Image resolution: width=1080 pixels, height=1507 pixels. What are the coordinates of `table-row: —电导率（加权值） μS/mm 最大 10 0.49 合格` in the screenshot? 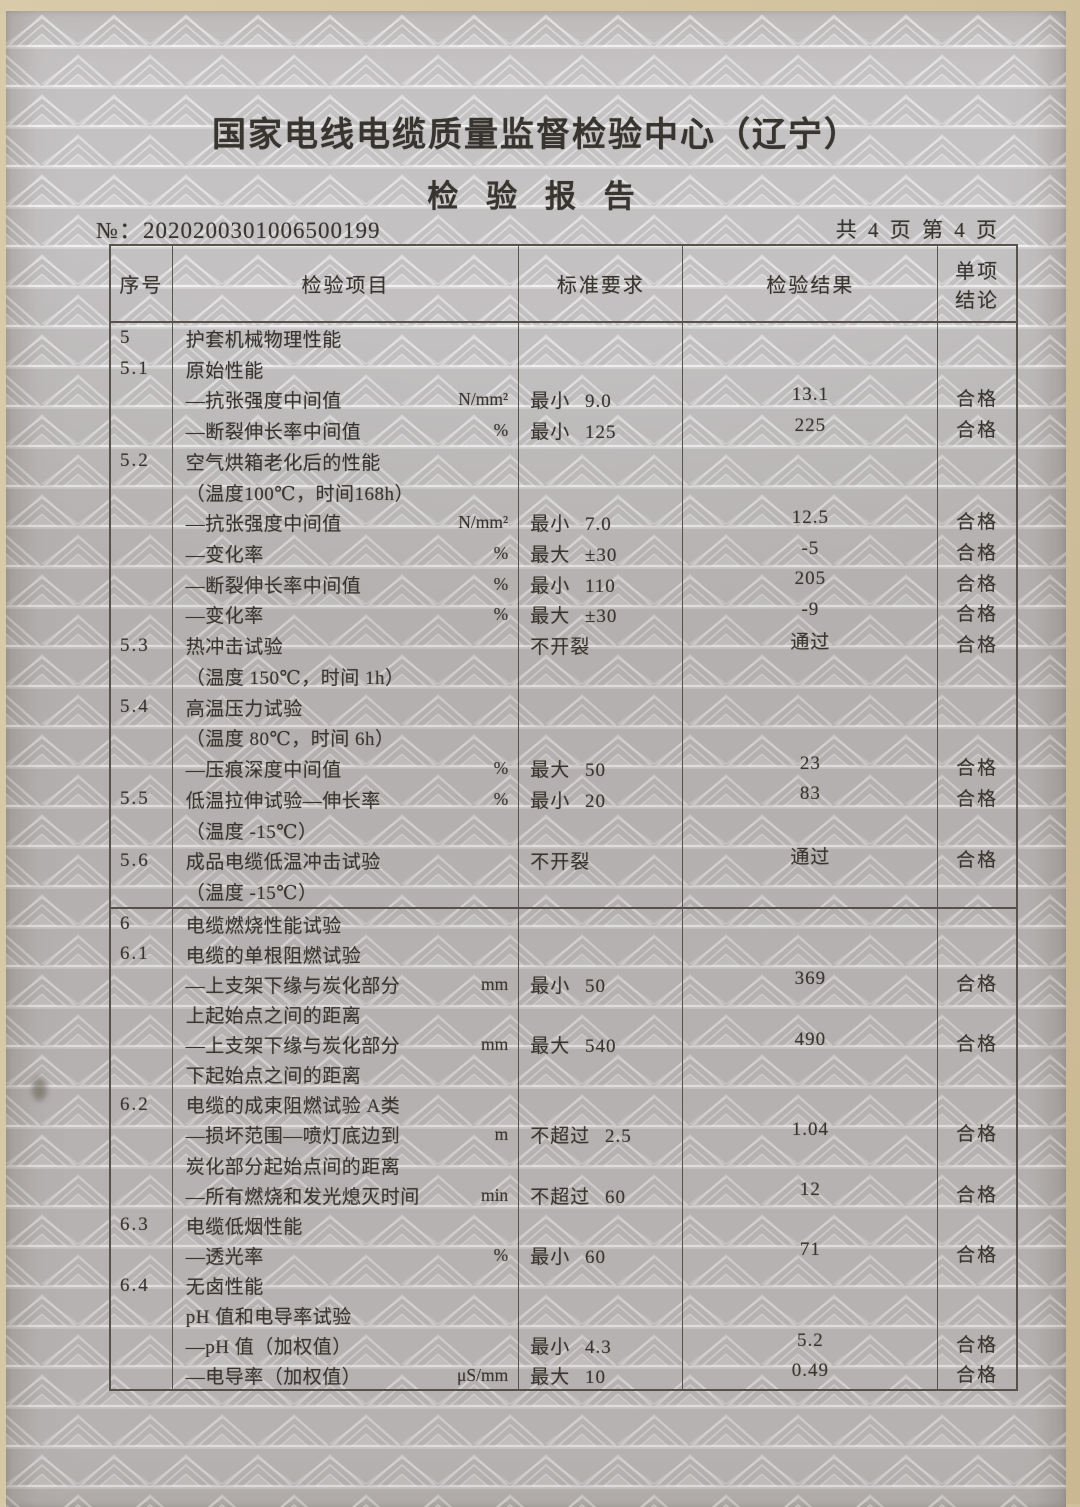 It's located at (563, 1375).